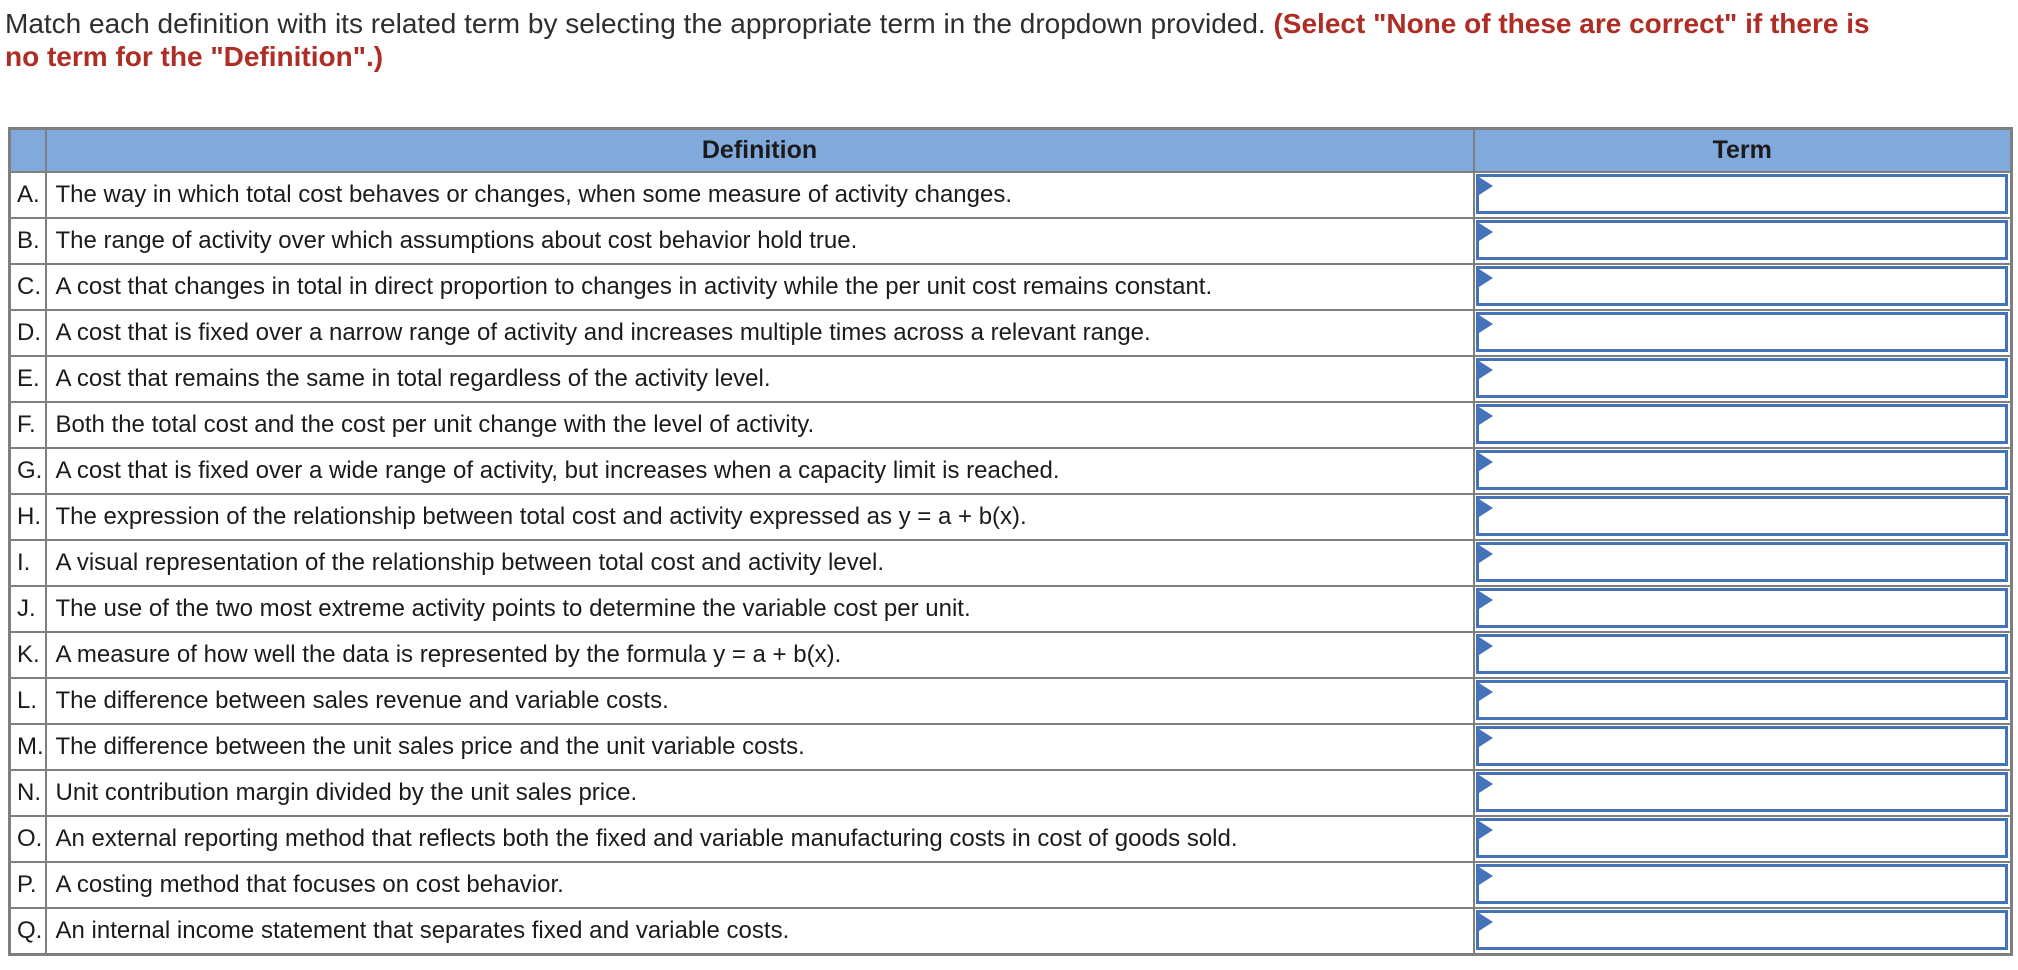  I want to click on row-letter: B., so click(27, 240).